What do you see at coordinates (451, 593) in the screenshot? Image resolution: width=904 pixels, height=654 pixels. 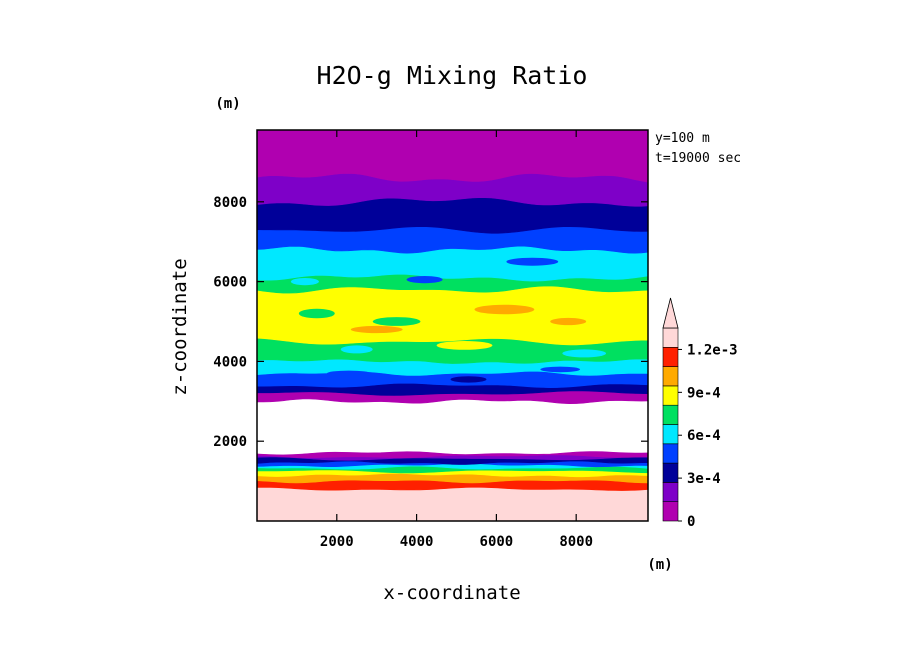 I see `x-axis-label: x-coordinate` at bounding box center [451, 593].